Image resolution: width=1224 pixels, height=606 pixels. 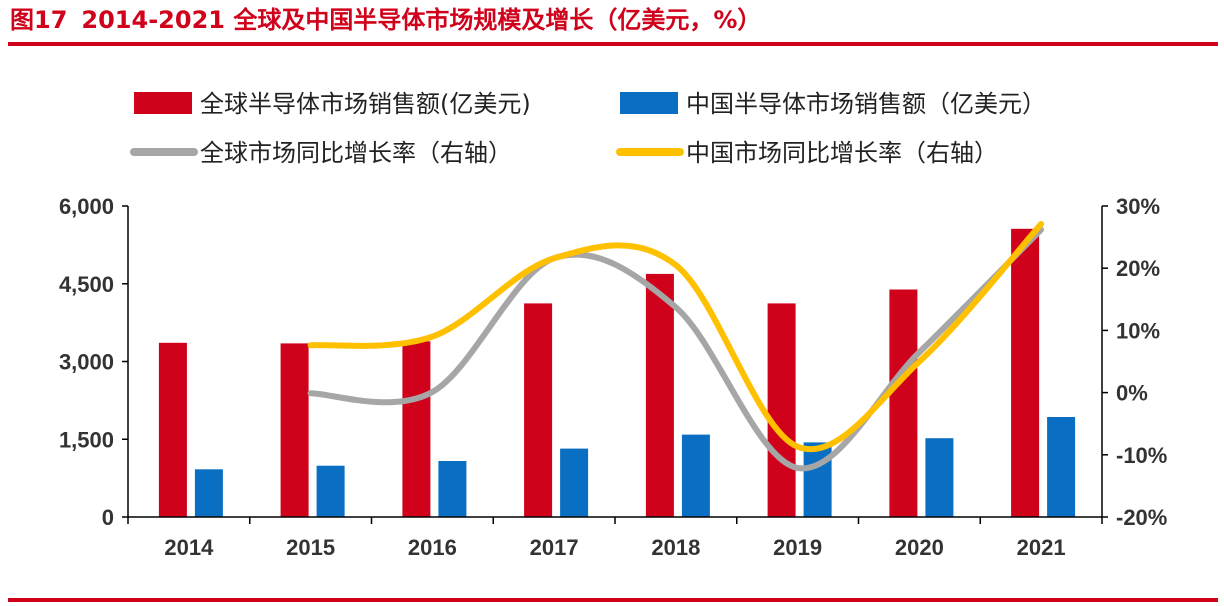 I want to click on x-tick-label-2017: 2017, so click(x=554, y=547).